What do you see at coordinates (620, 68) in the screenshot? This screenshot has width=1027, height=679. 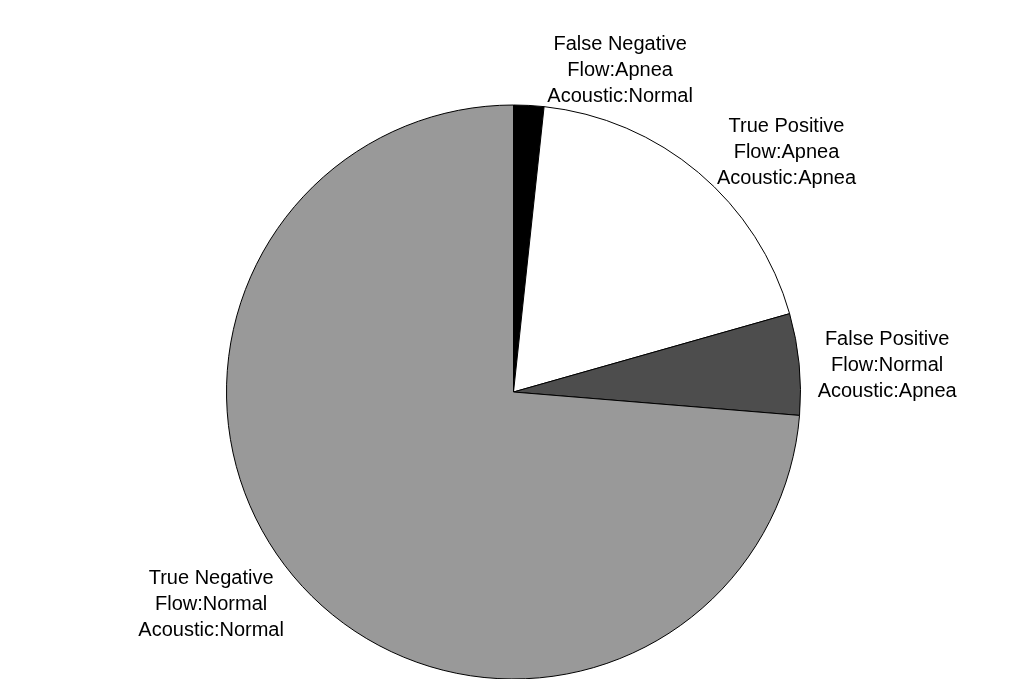 I see `slice-label: False Negative Flow:Apnea Acoustic:Normal` at bounding box center [620, 68].